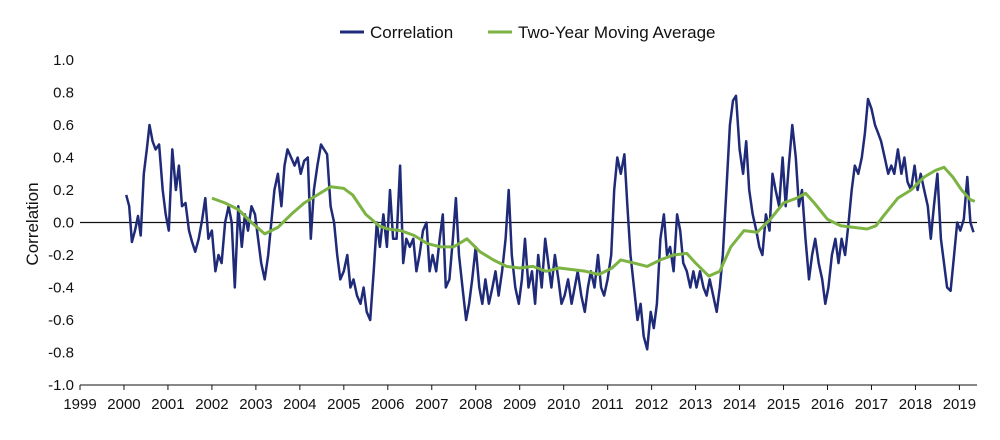 This screenshot has height=440, width=1000. I want to click on y-tick-label: -0.2, so click(61, 255).